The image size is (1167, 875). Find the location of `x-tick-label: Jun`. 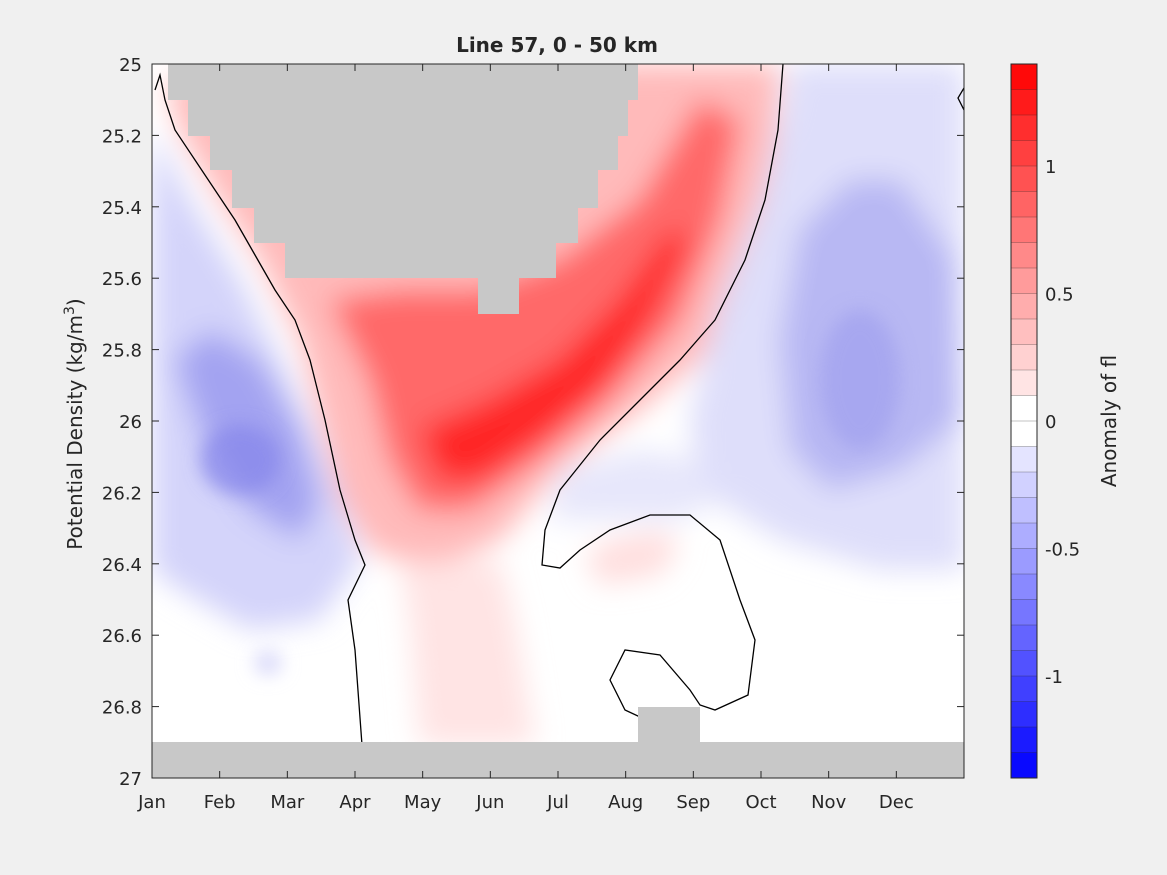

x-tick-label: Jun is located at coordinates (489, 802).